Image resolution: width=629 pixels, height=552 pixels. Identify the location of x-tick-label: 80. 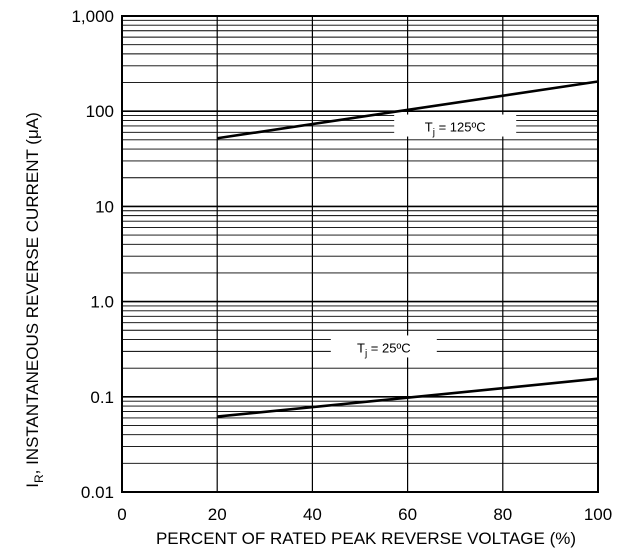
(502, 514).